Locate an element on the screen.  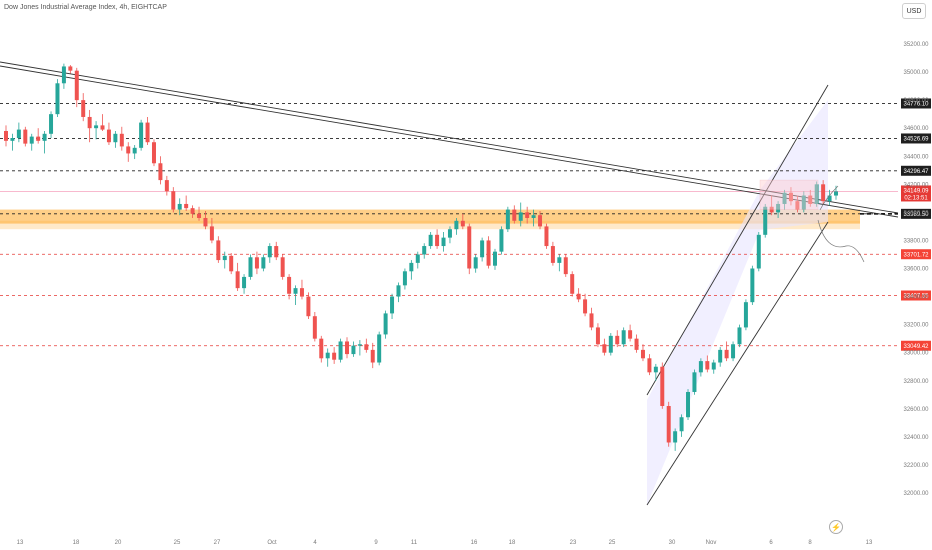
y-tick-label: 32200.00 is located at coordinates (916, 466).